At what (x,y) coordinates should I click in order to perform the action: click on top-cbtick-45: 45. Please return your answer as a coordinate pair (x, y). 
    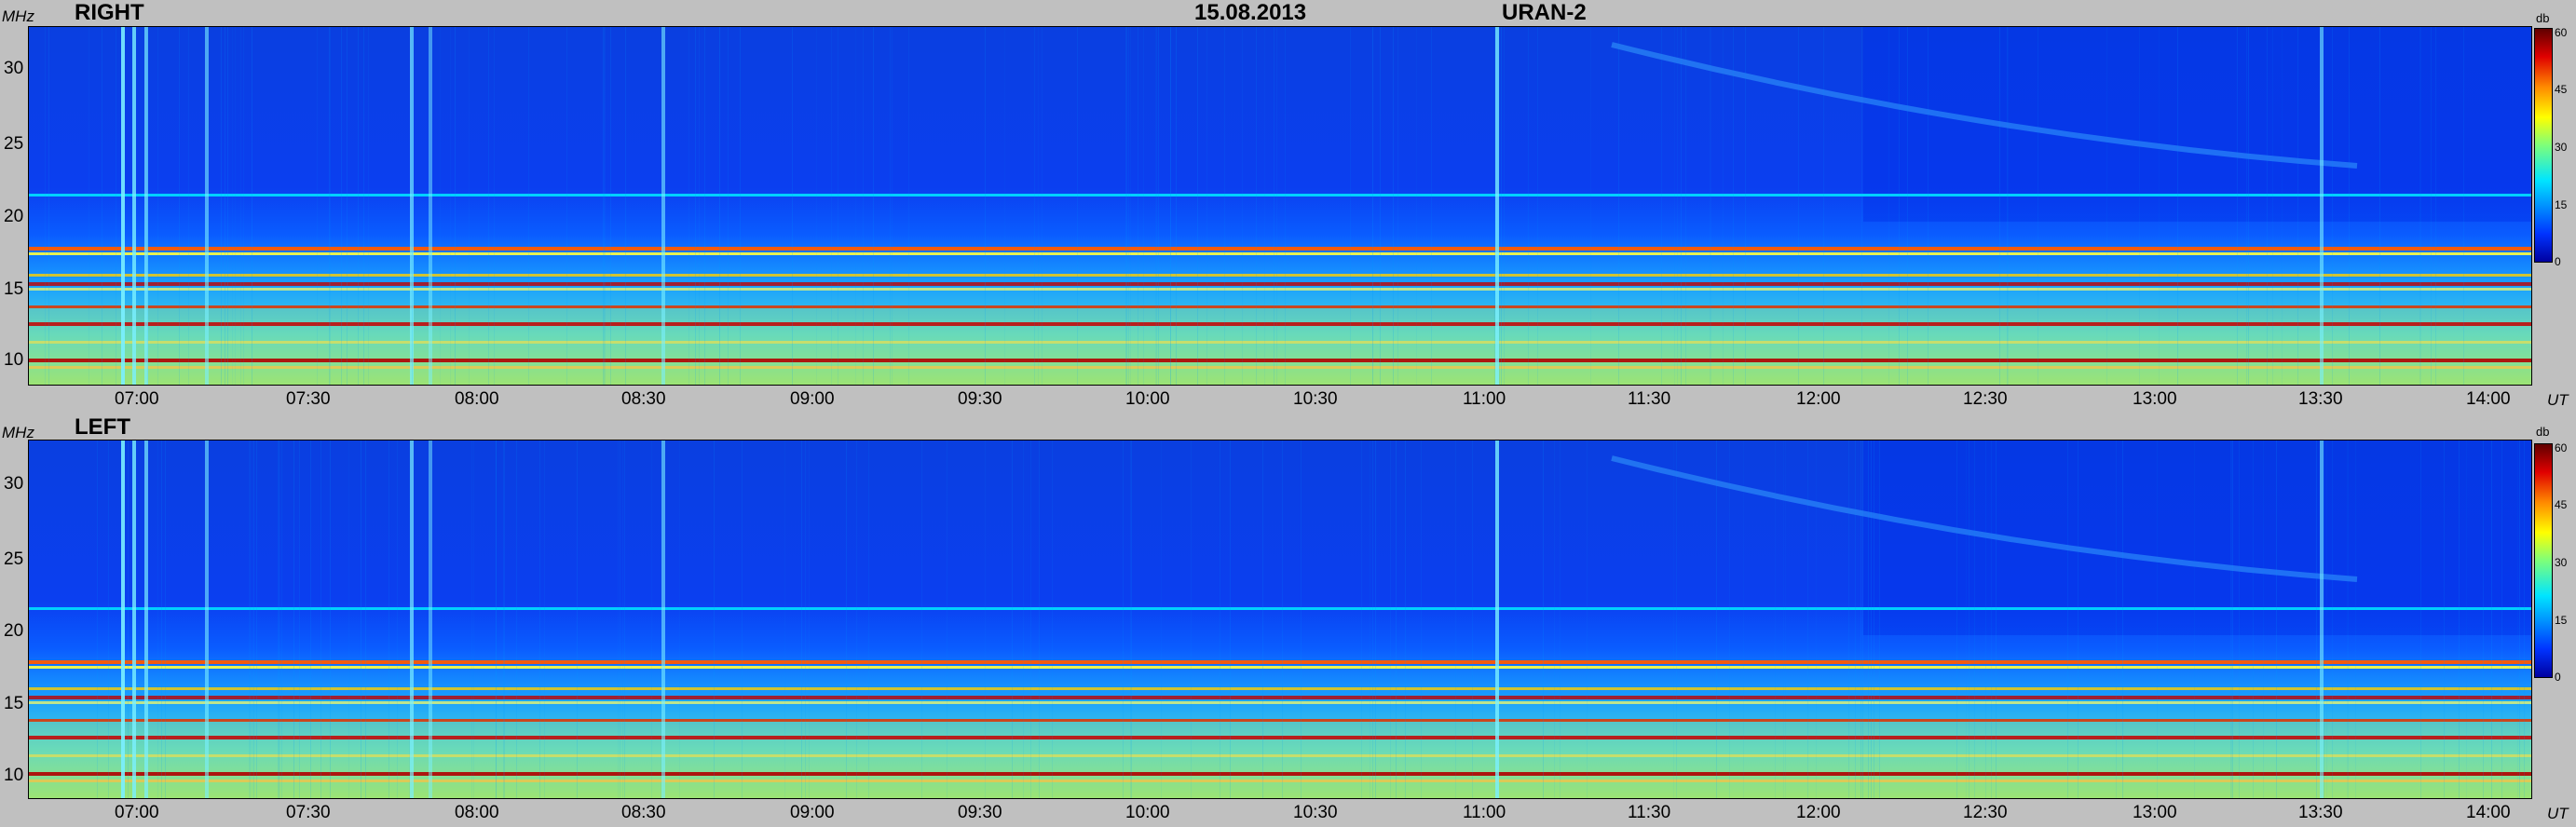
    Looking at the image, I should click on (2561, 89).